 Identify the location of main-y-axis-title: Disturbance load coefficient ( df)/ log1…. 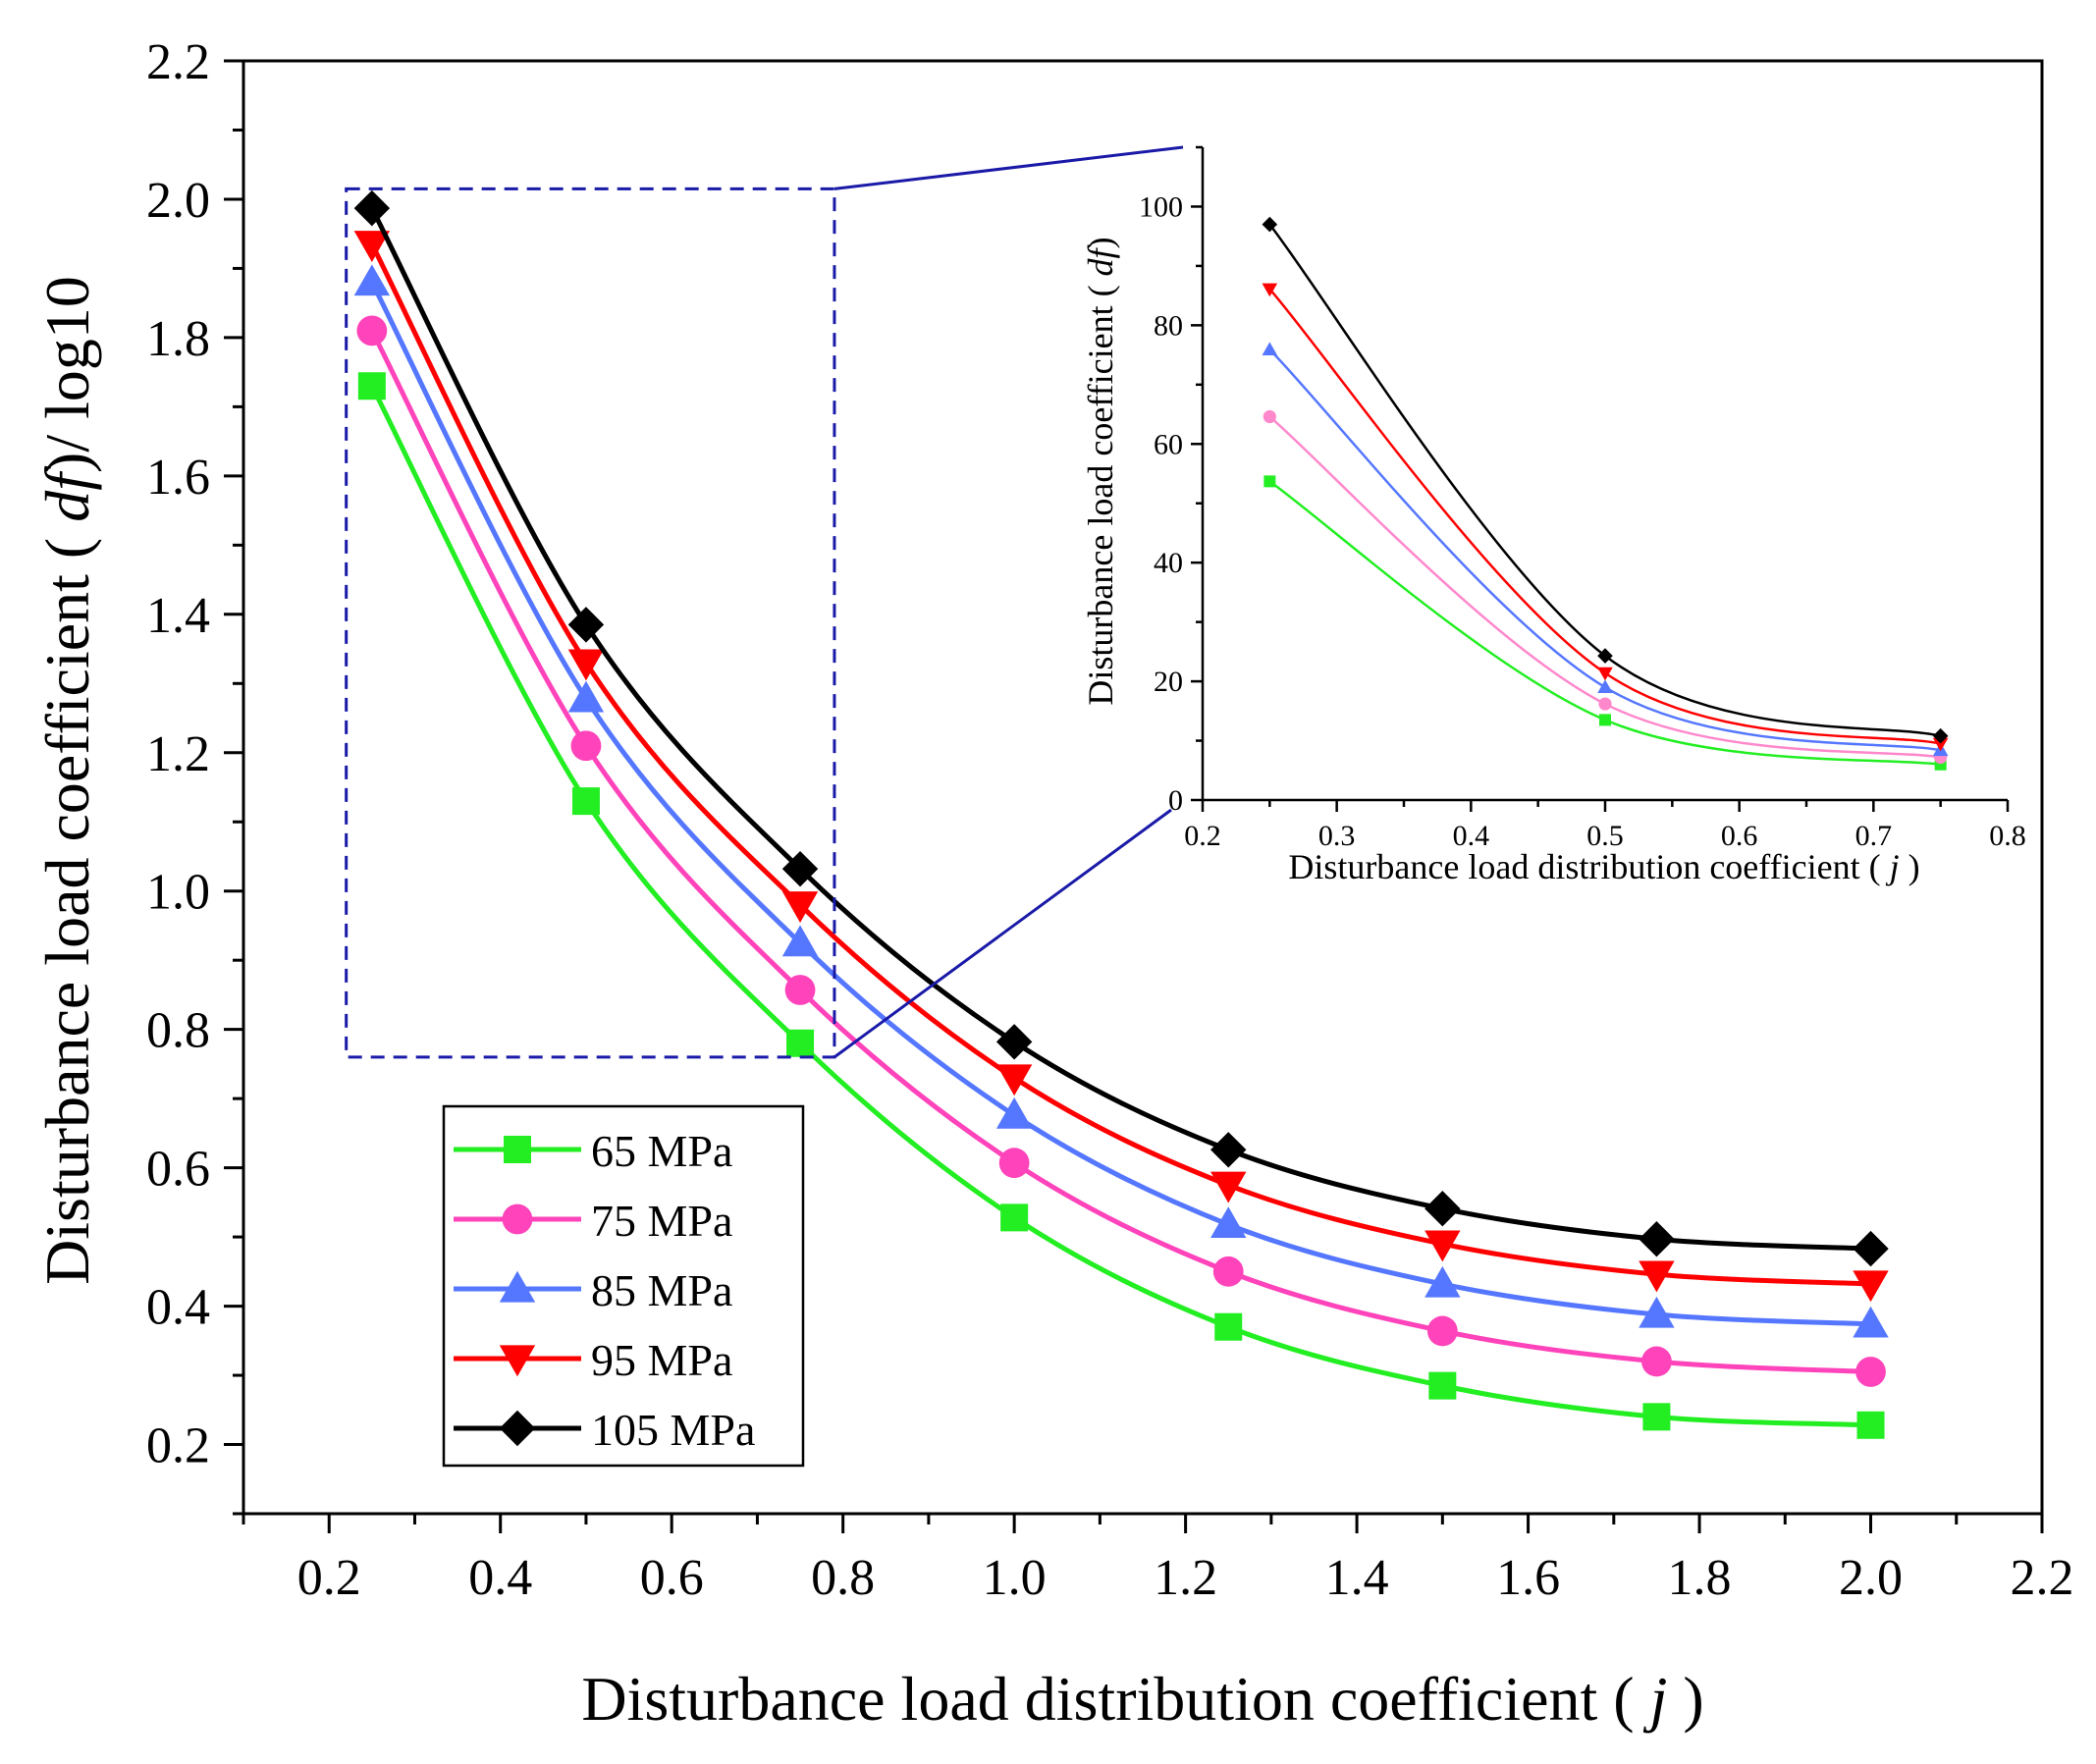
(67, 780).